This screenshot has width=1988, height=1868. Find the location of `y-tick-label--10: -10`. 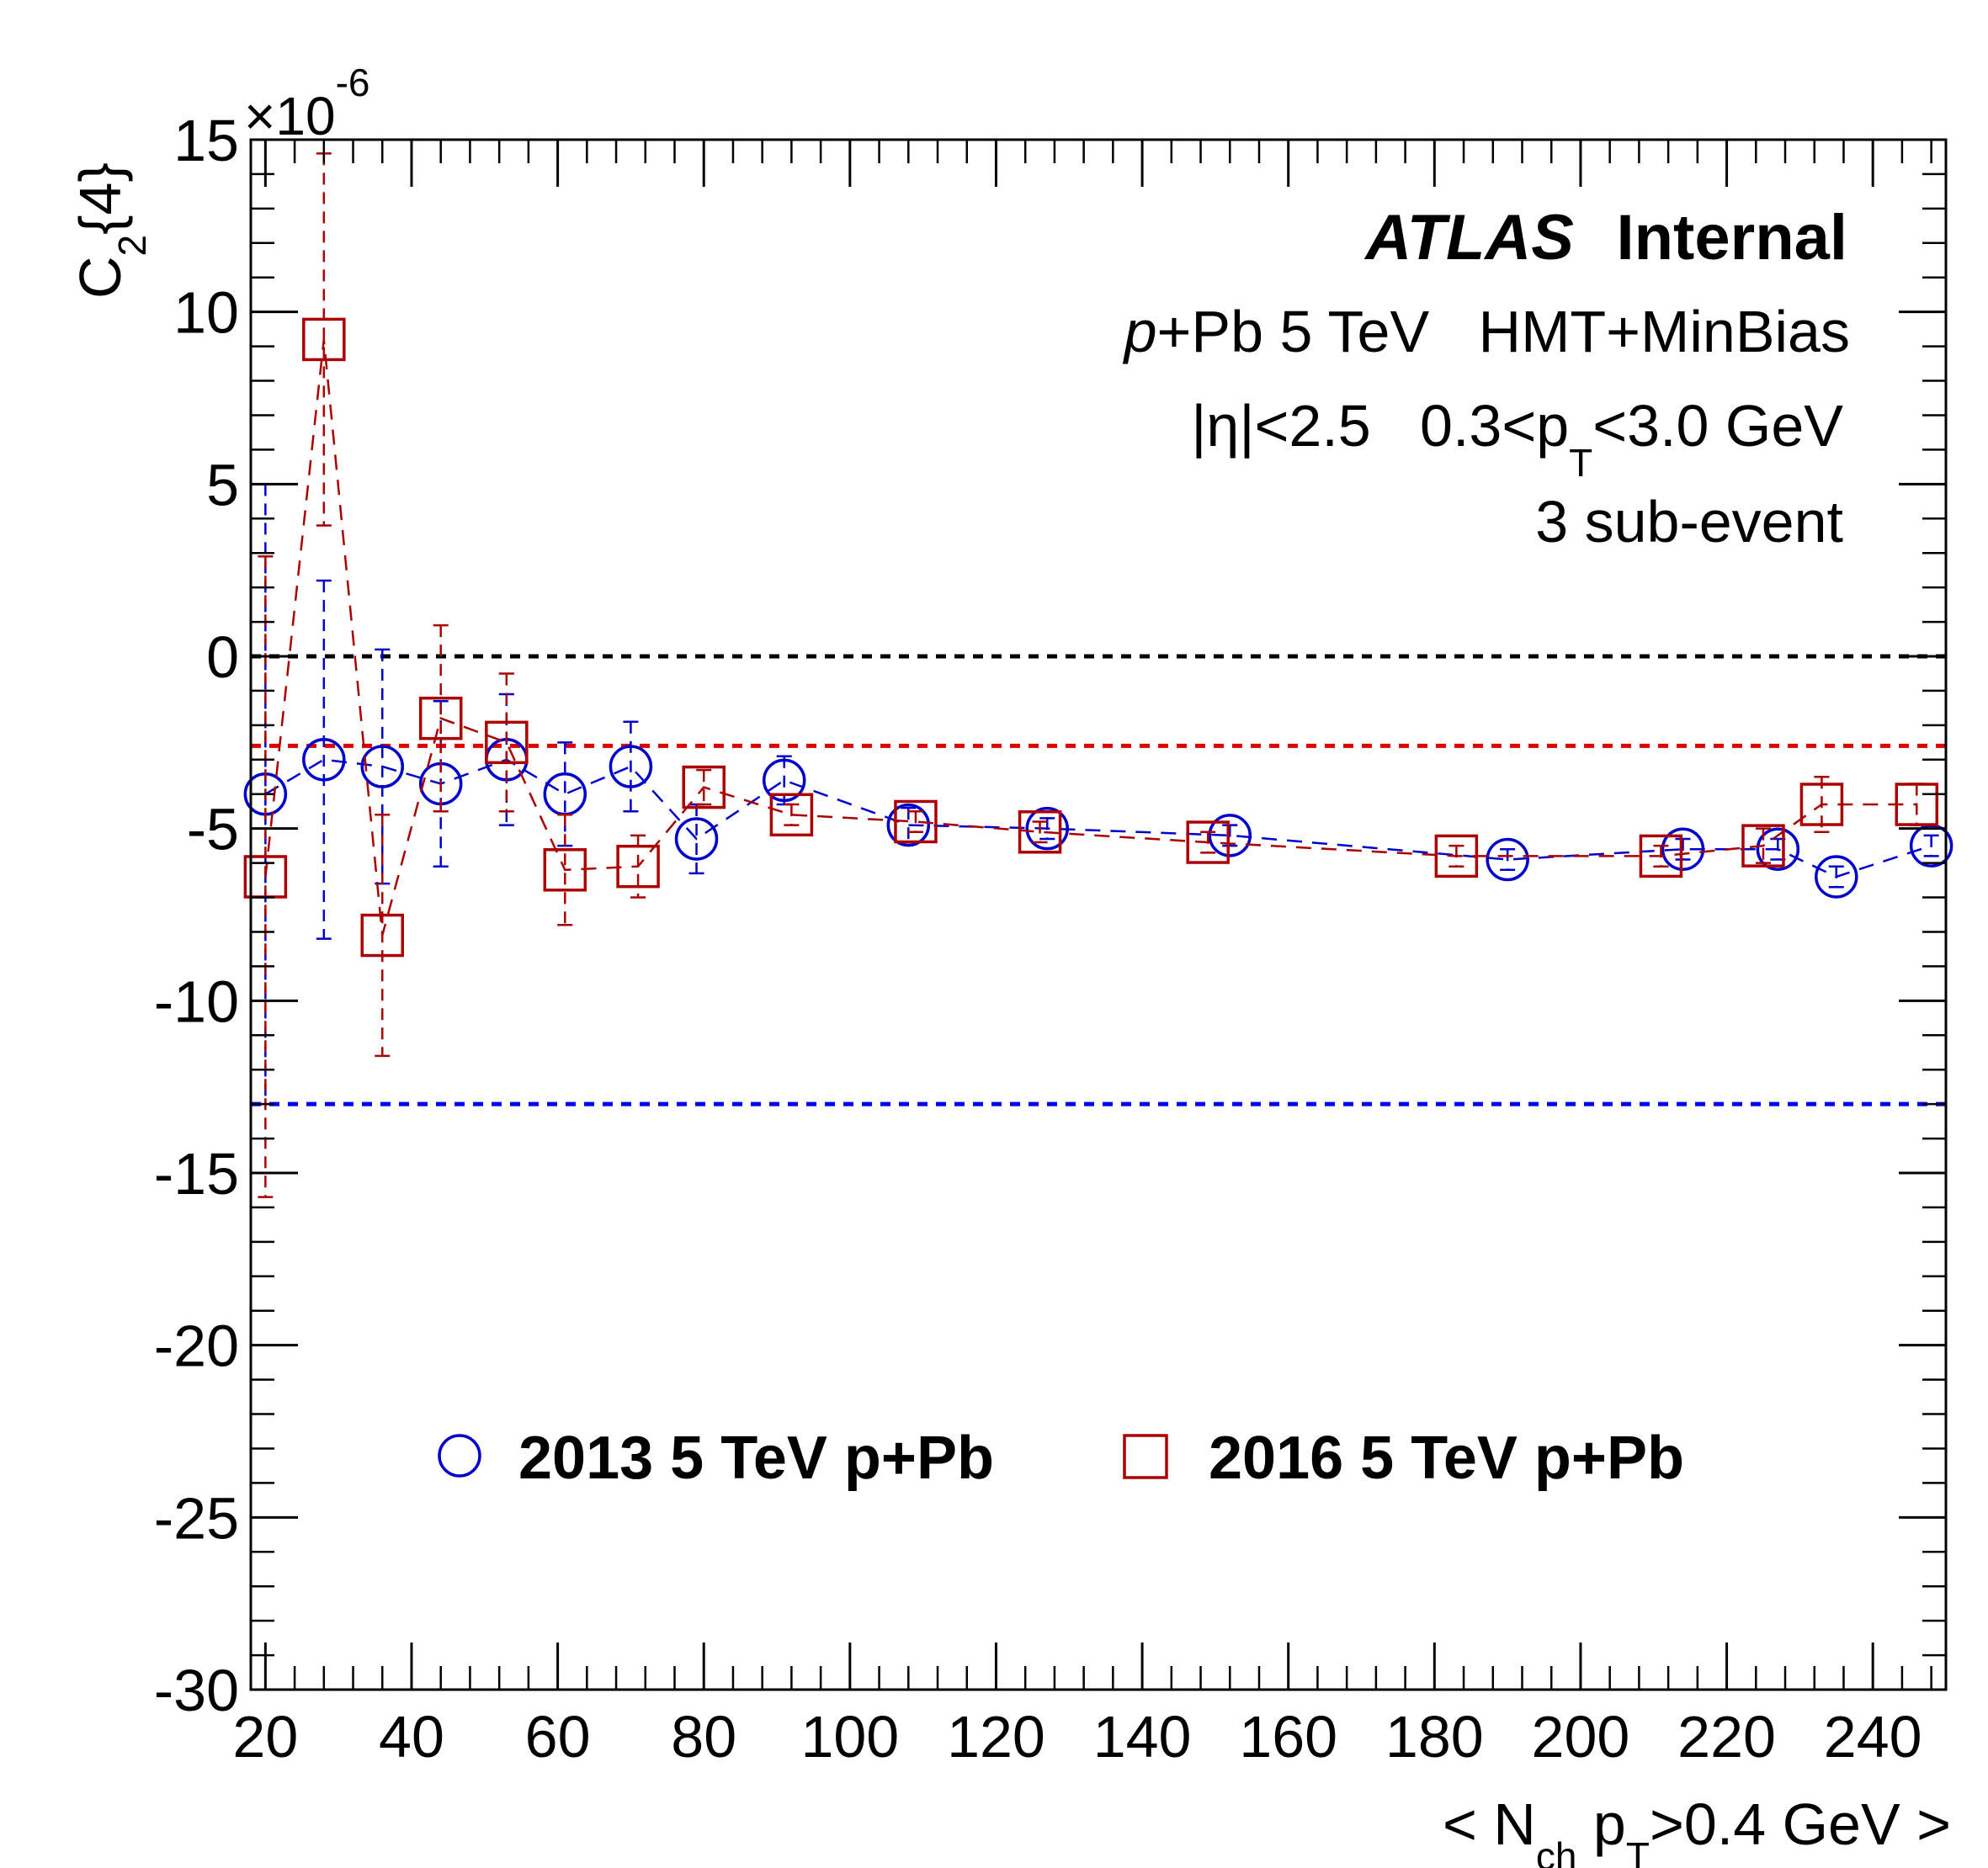

y-tick-label--10: -10 is located at coordinates (197, 1001).